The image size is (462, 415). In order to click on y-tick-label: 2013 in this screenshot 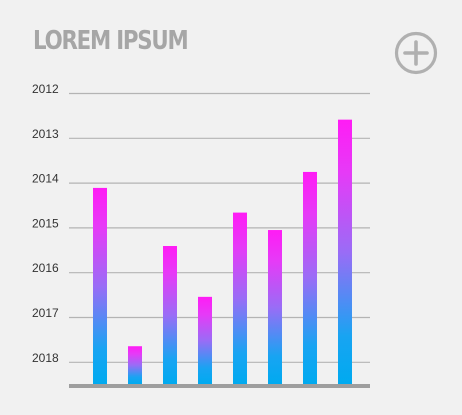, I will do `click(45, 134)`.